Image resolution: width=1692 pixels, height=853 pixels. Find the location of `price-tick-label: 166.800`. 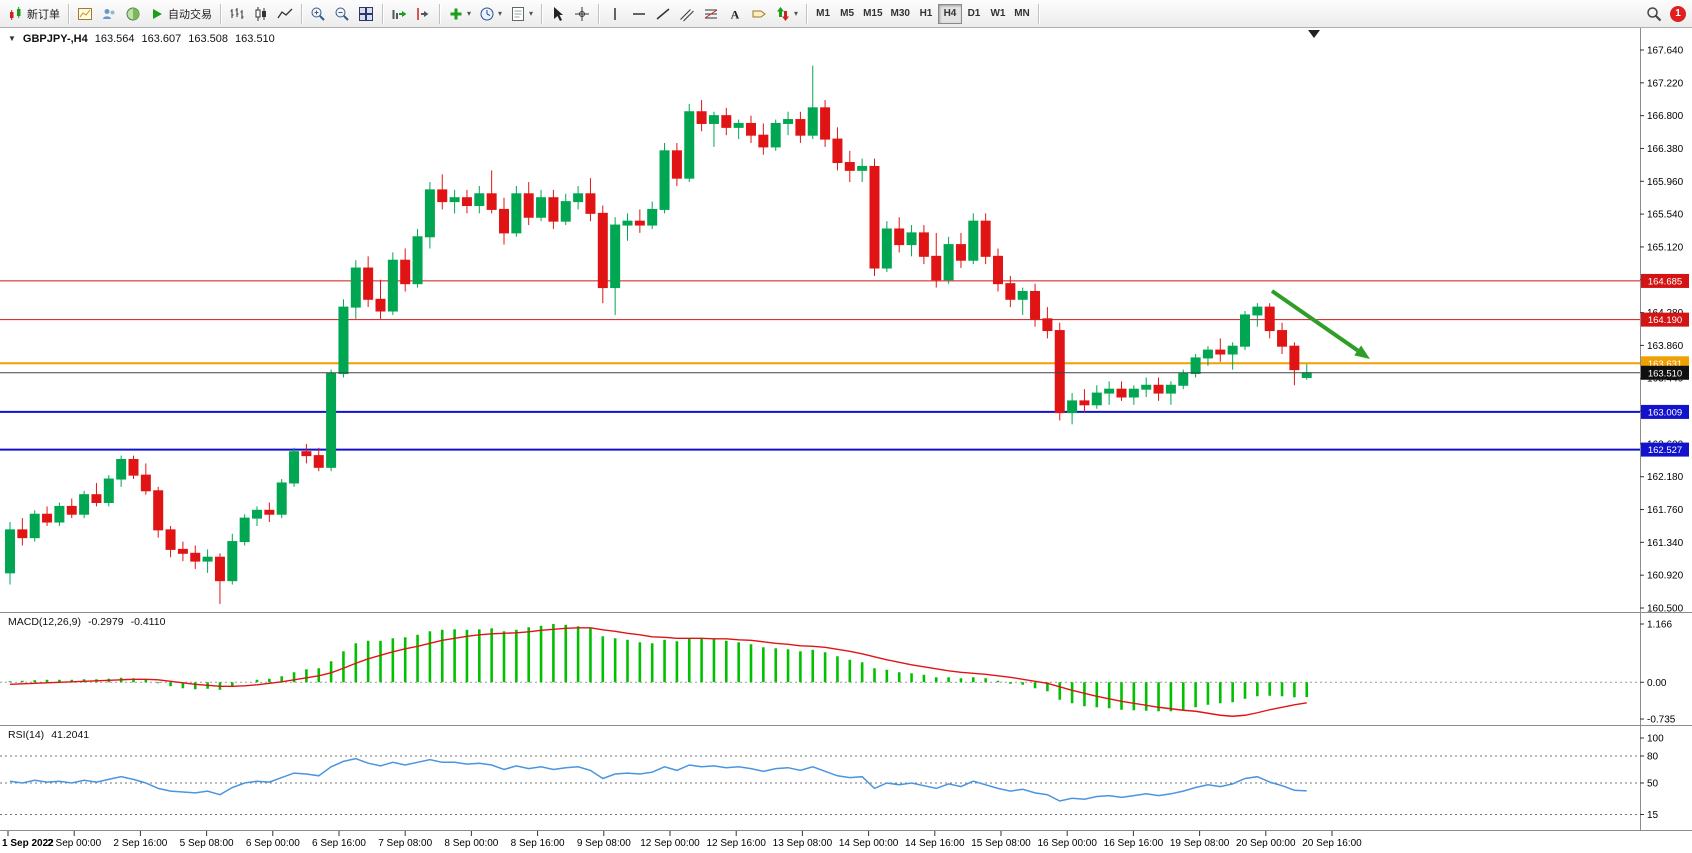

price-tick-label: 166.800 is located at coordinates (1665, 116).